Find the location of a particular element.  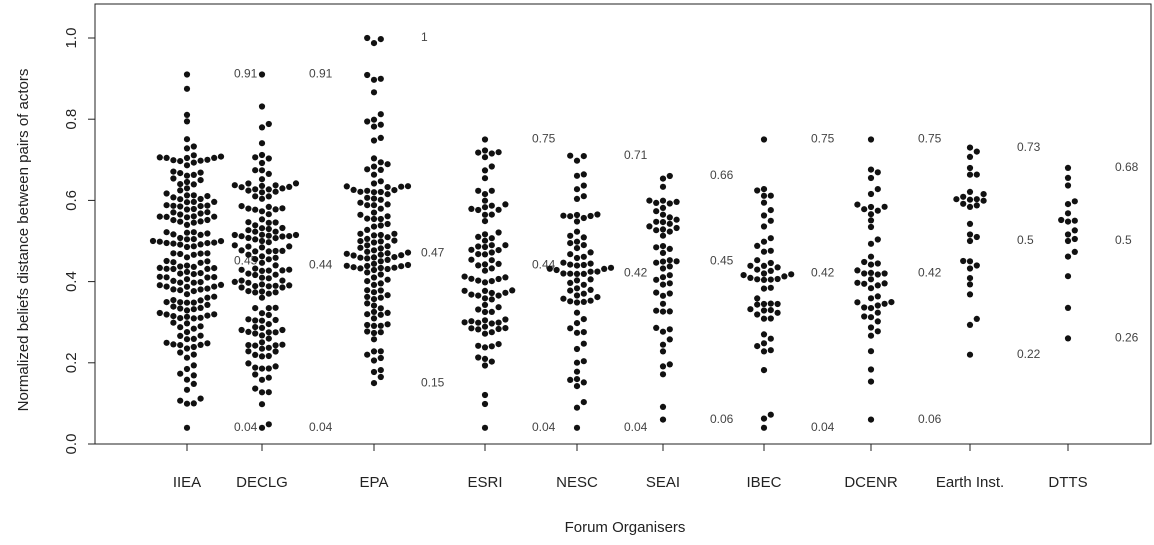

category-label: SEAI is located at coordinates (663, 482).